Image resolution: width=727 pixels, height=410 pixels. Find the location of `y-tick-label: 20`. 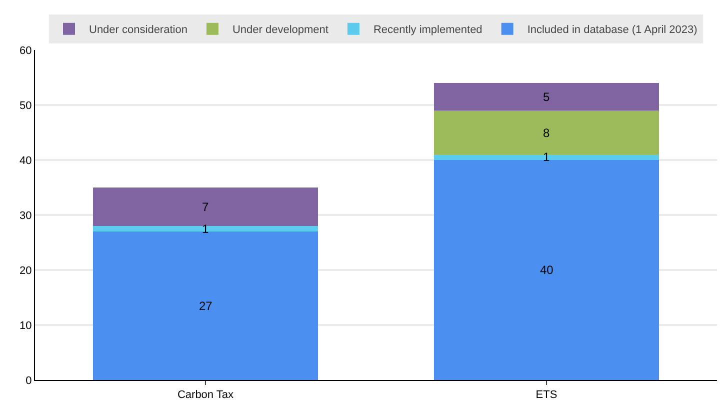

y-tick-label: 20 is located at coordinates (26, 270).